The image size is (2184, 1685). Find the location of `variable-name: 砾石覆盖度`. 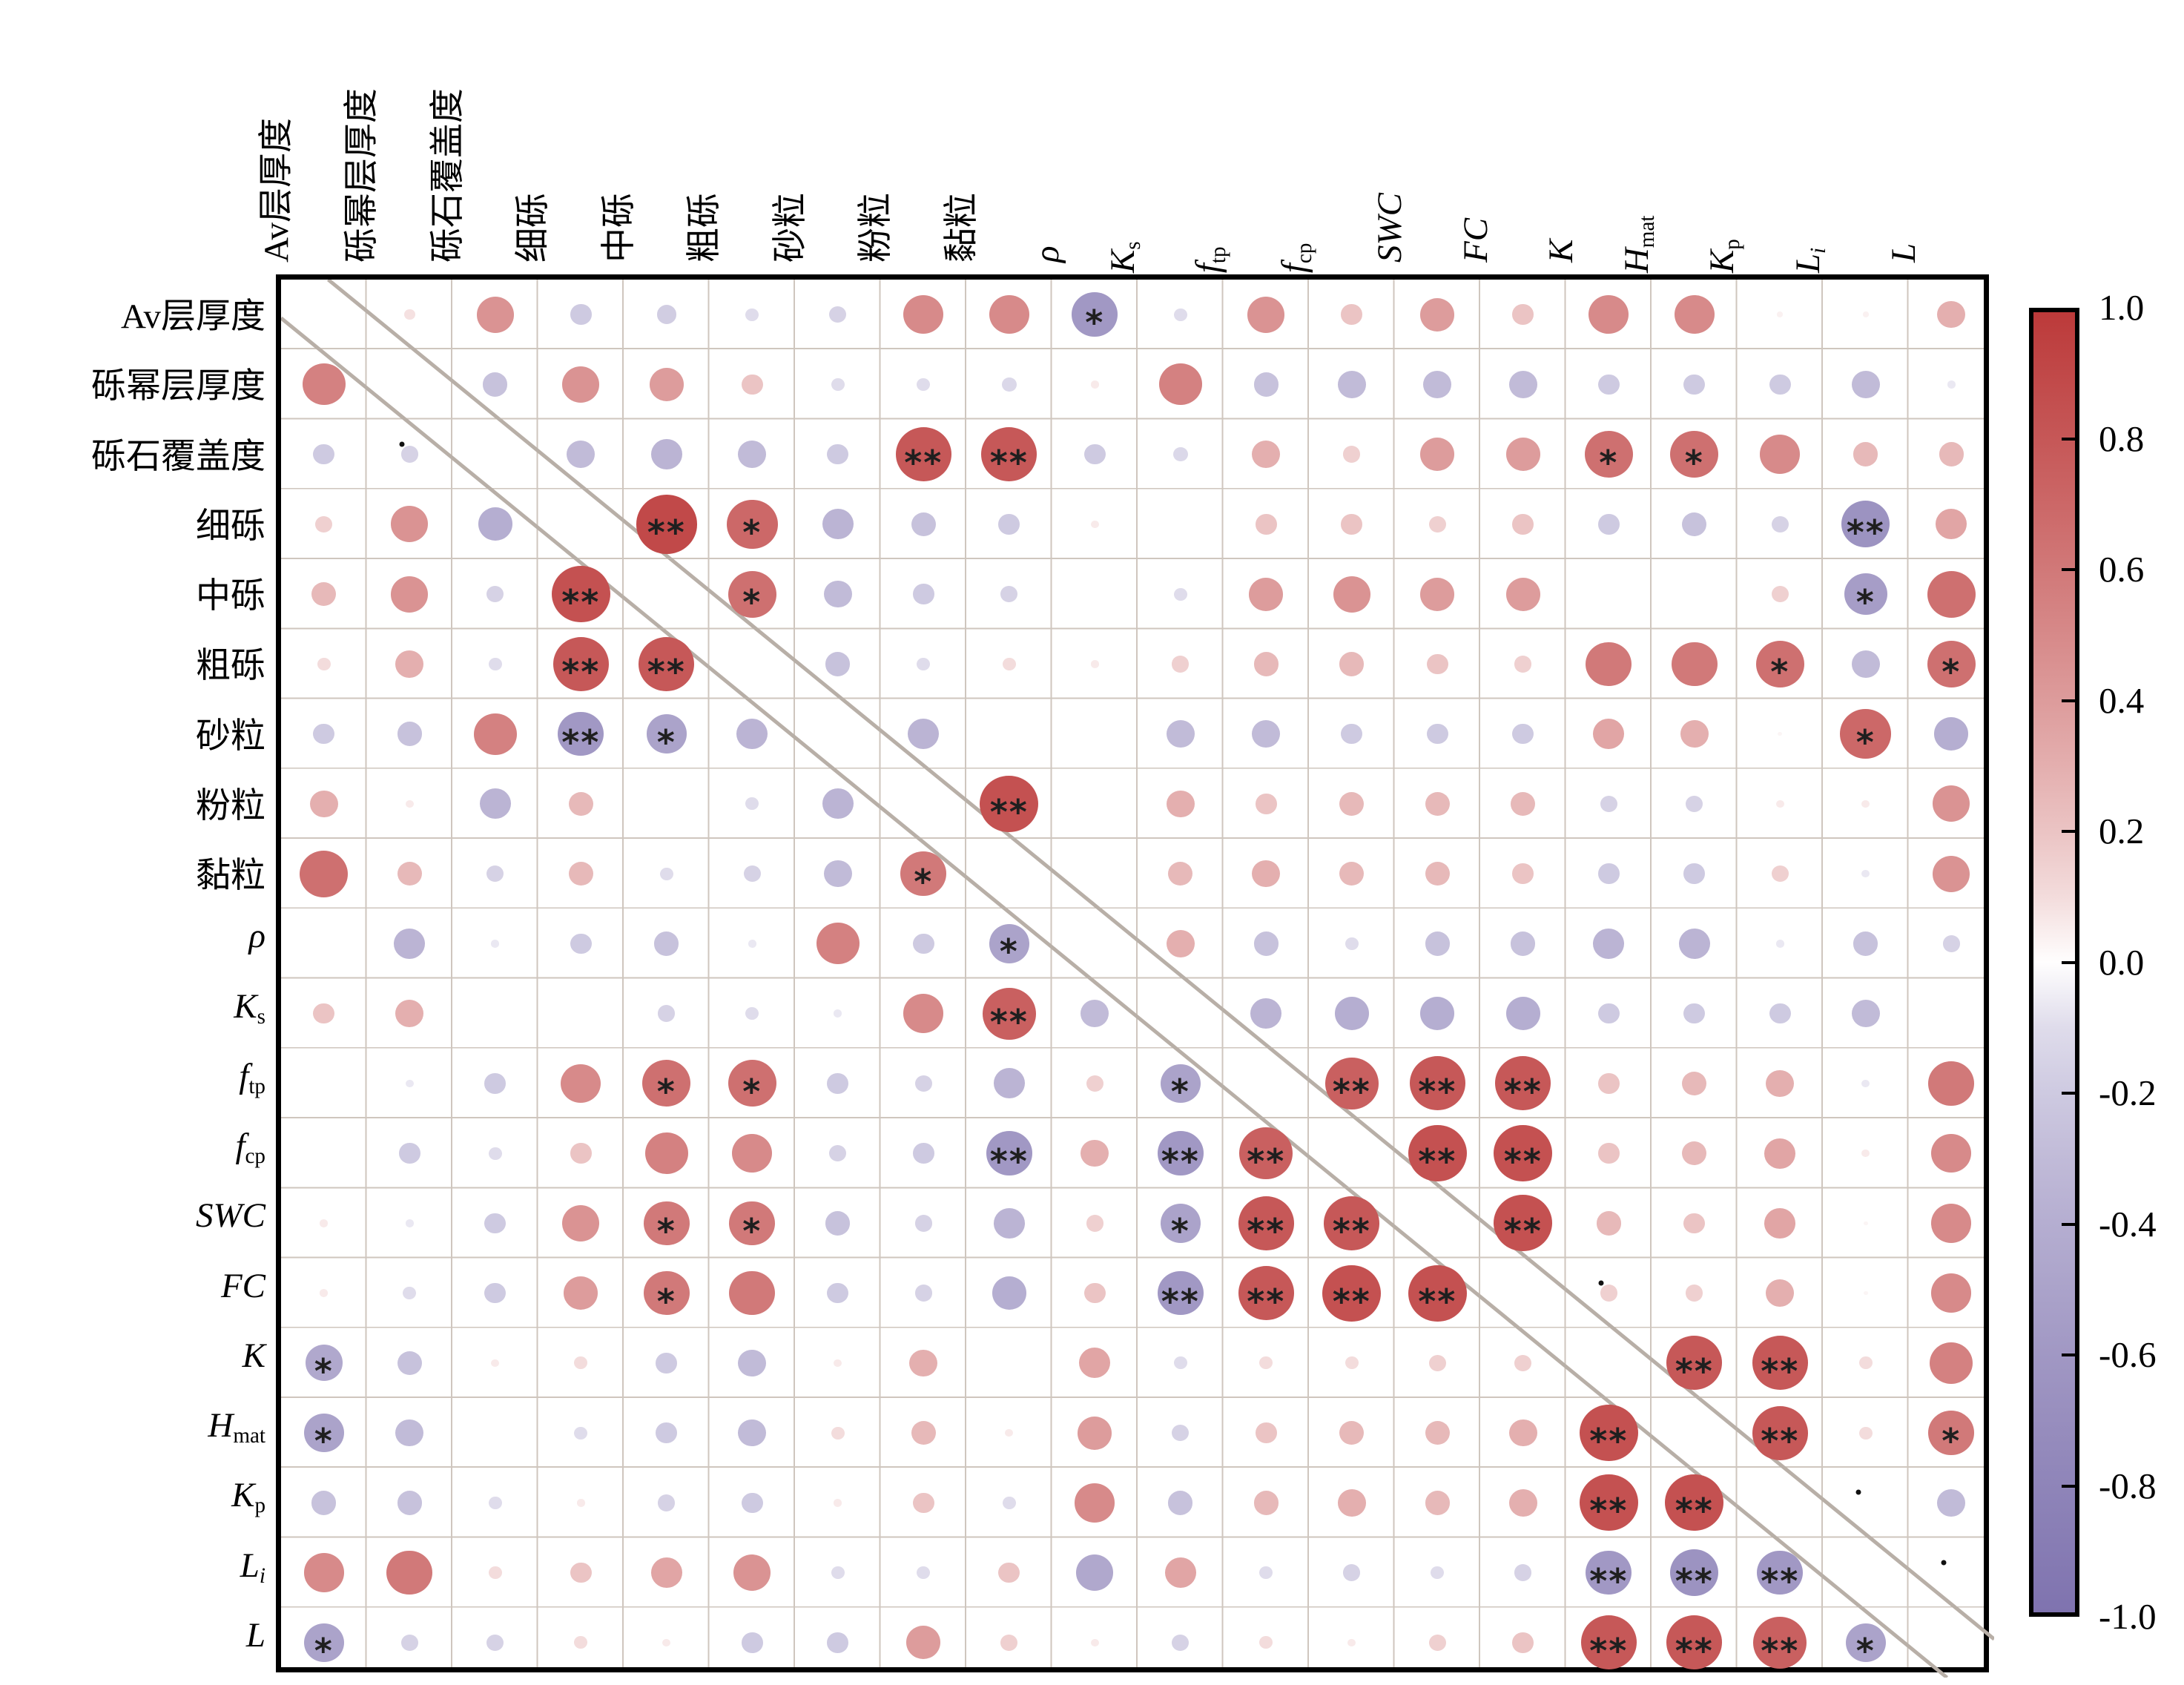

variable-name: 砾石覆盖度 is located at coordinates (447, 175).